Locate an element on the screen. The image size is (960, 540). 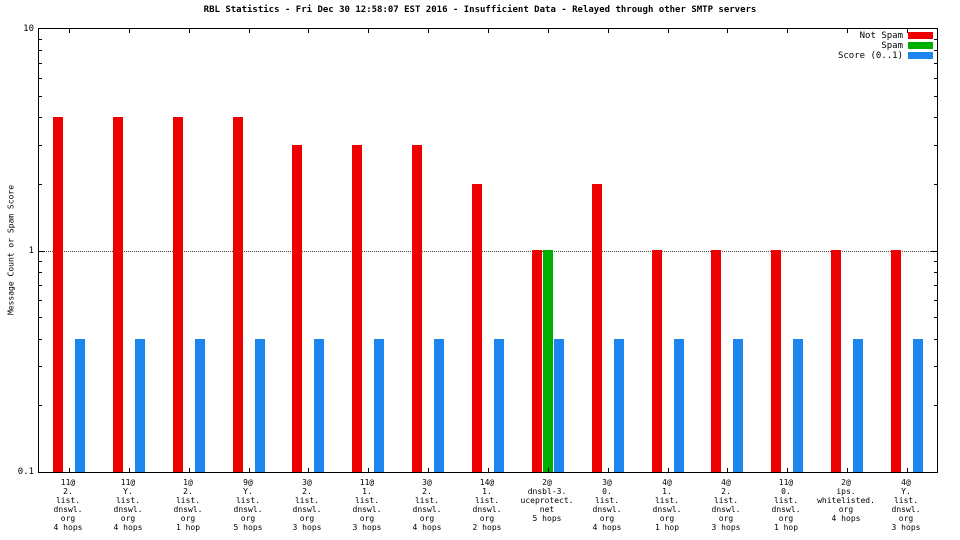
x-tick-label-line: whitelisted. is located at coordinates (846, 500).